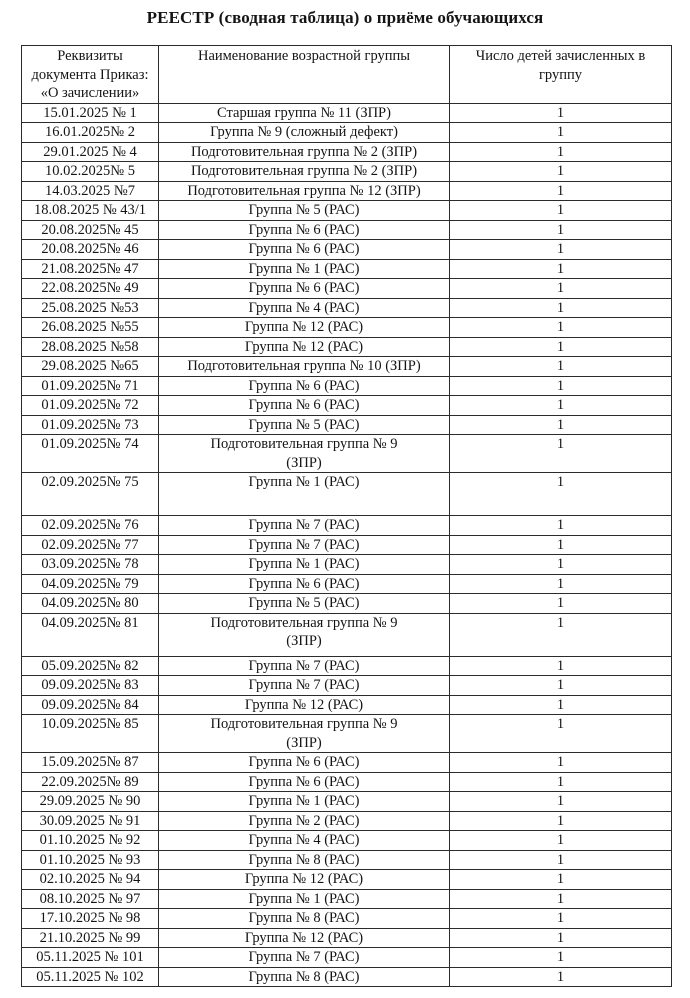 The height and width of the screenshot is (998, 690). I want to click on age-group-cell: Группа № 8 (РАС), so click(304, 918).